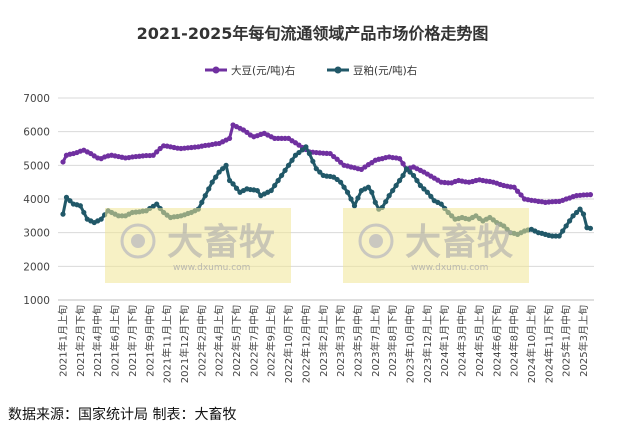 The height and width of the screenshot is (437, 625). What do you see at coordinates (167, 344) in the screenshot?
I see `x-tick-label: 2021年11月上旬` at bounding box center [167, 344].